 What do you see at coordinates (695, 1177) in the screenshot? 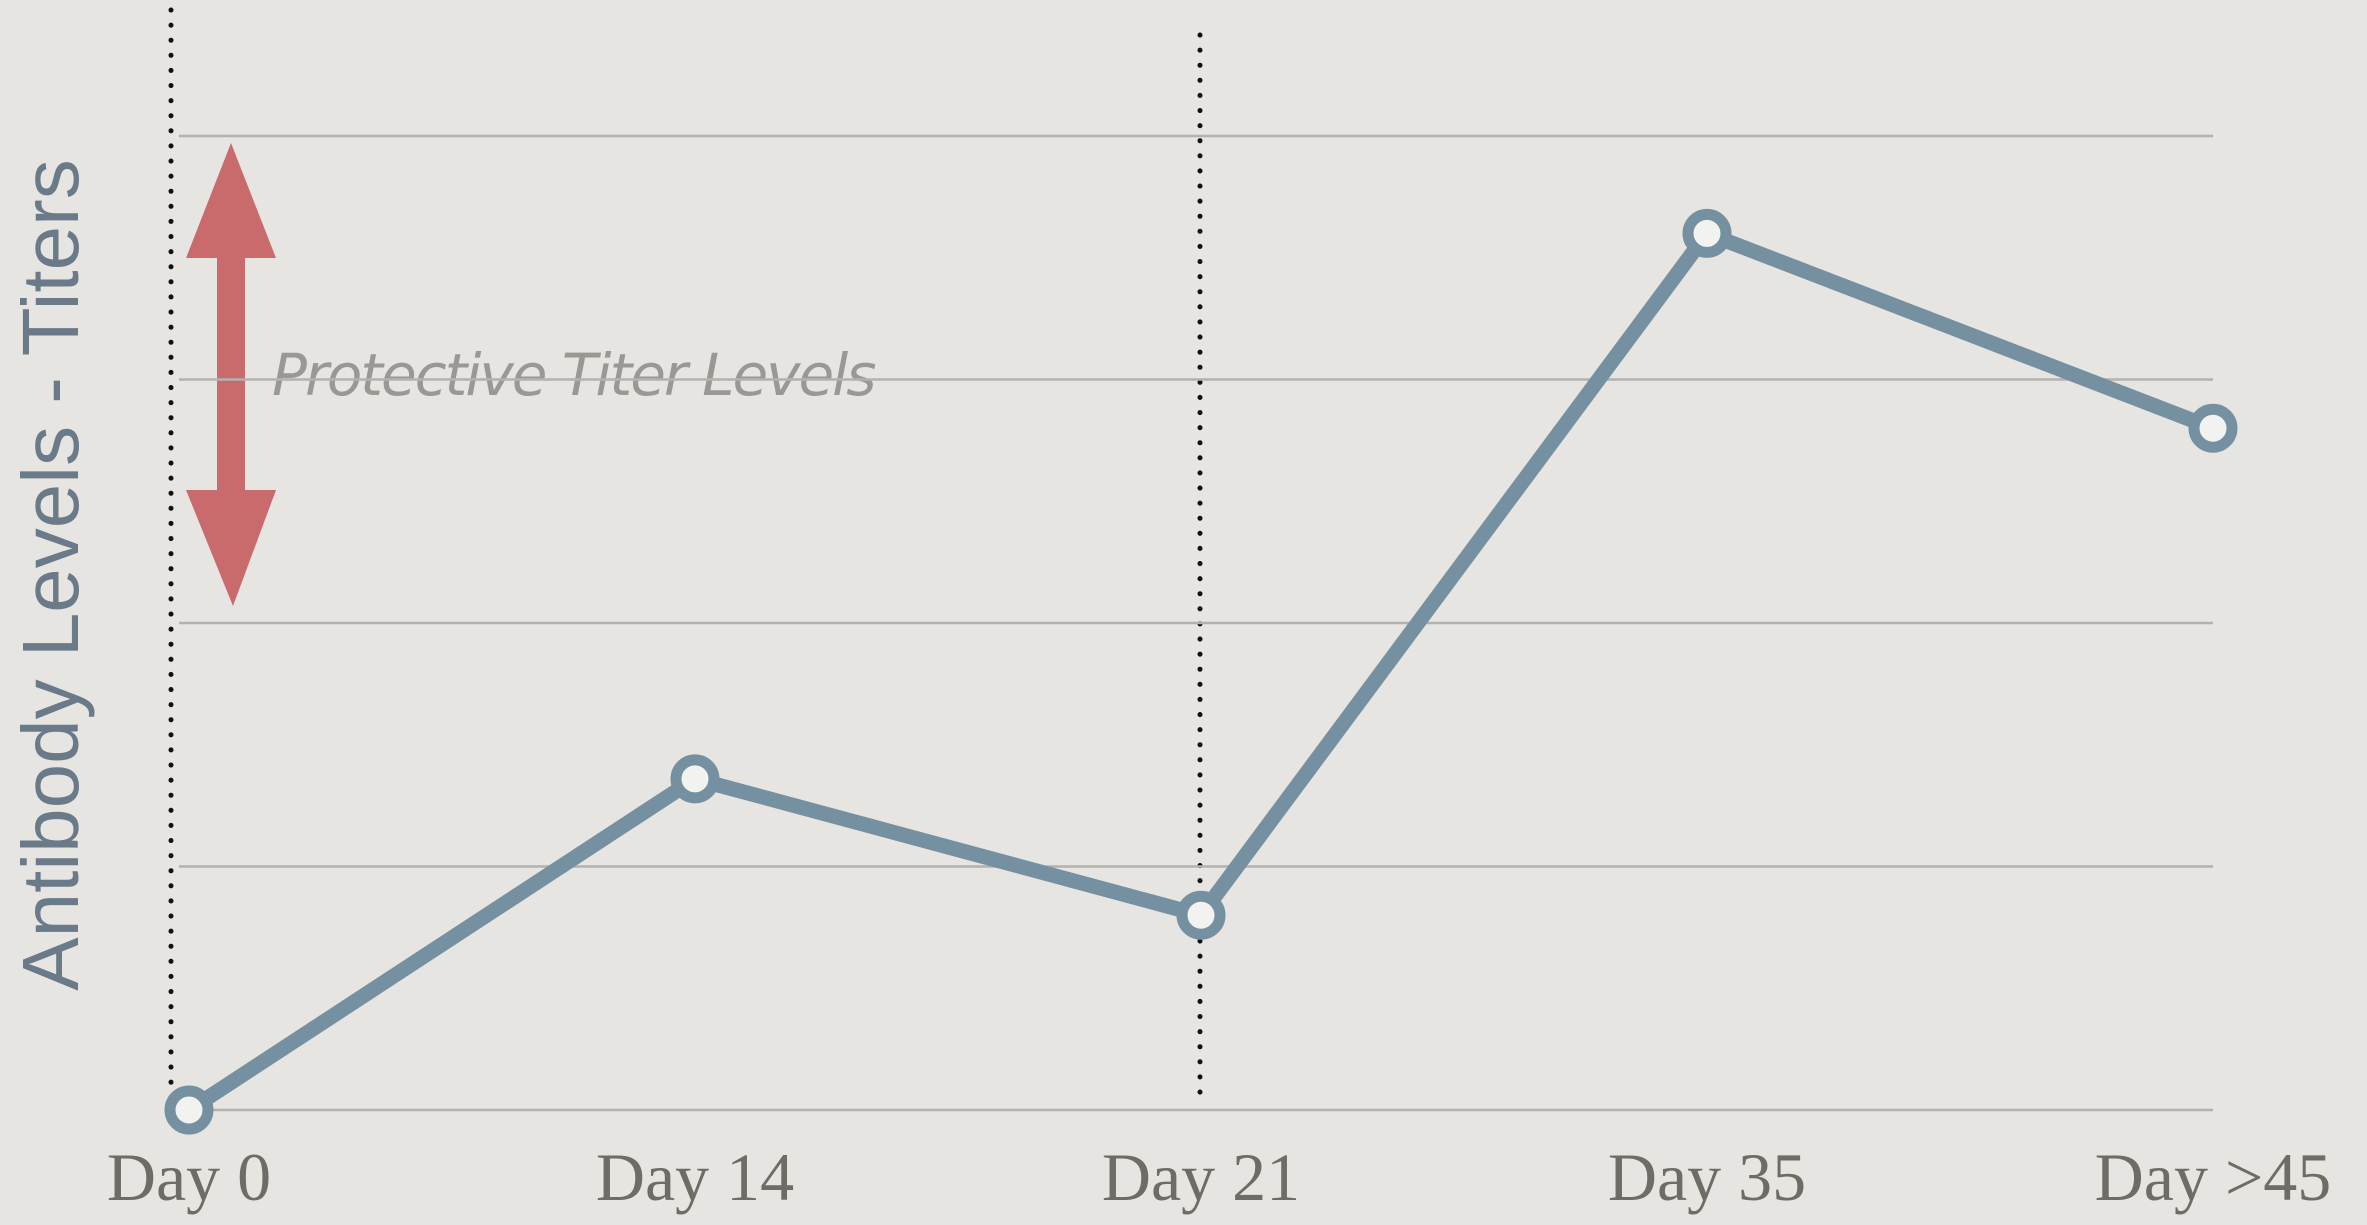
I see `x-tick-label: Day 14` at bounding box center [695, 1177].